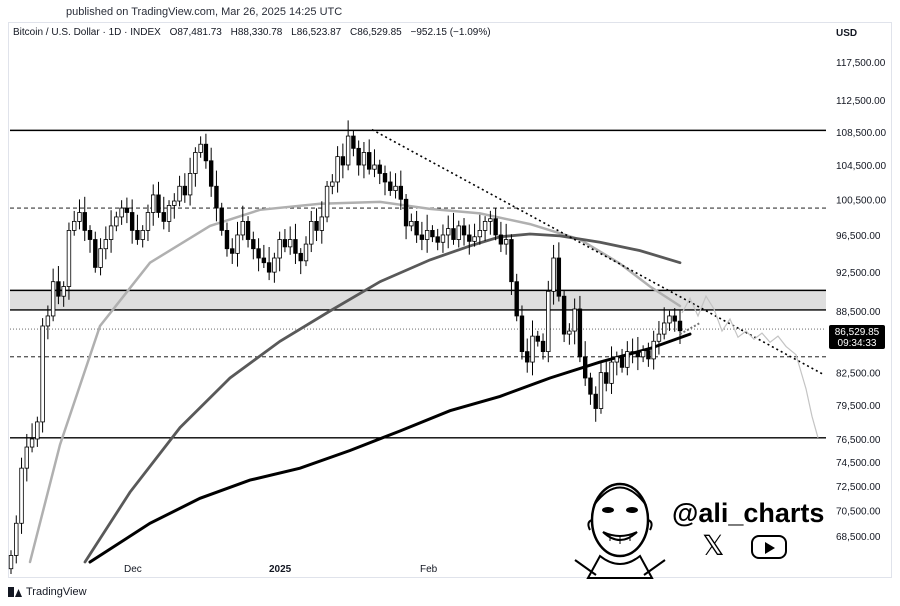 The image size is (900, 606). What do you see at coordinates (750, 366) in the screenshot?
I see `projected-price-path` at bounding box center [750, 366].